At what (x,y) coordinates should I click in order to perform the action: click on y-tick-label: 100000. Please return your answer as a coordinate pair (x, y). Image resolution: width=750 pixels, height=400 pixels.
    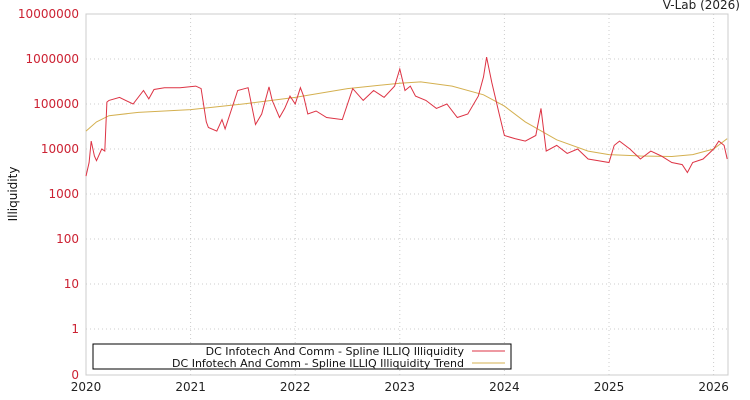
    Looking at the image, I should click on (56, 104).